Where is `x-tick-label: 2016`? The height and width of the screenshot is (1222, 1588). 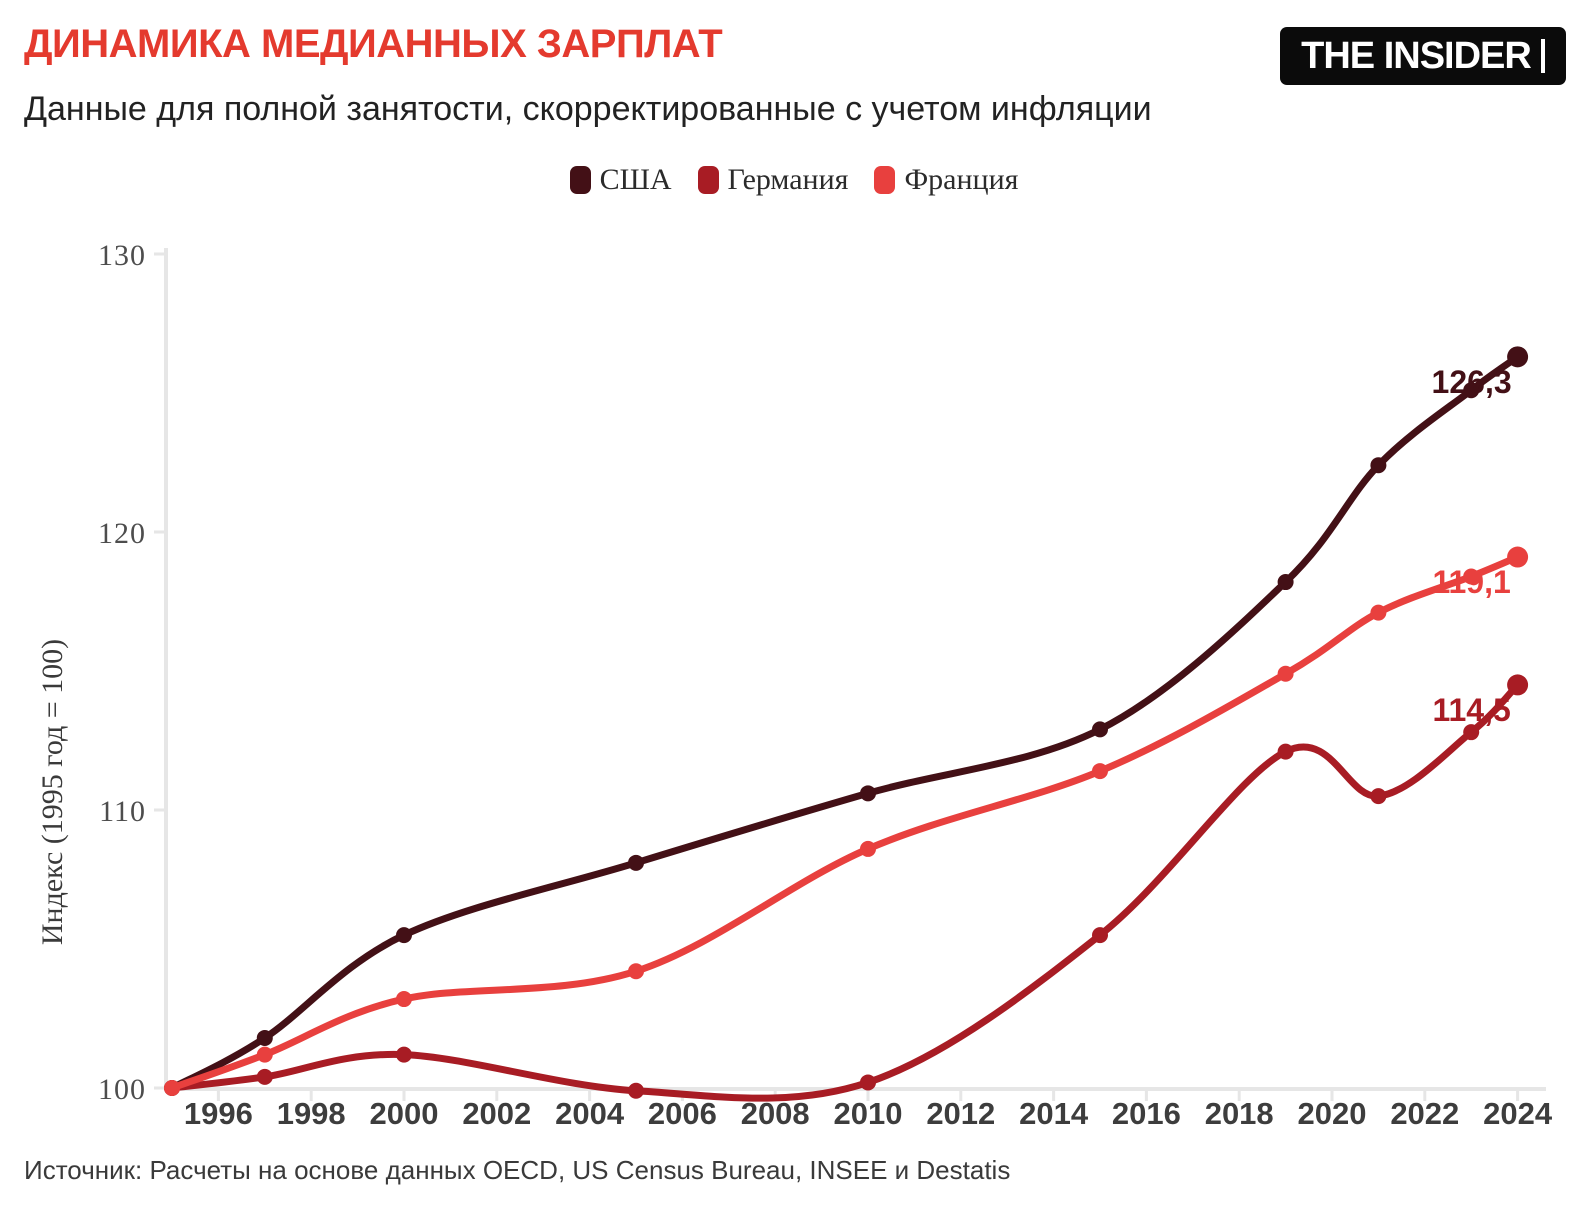
x-tick-label: 2016 is located at coordinates (1146, 1113).